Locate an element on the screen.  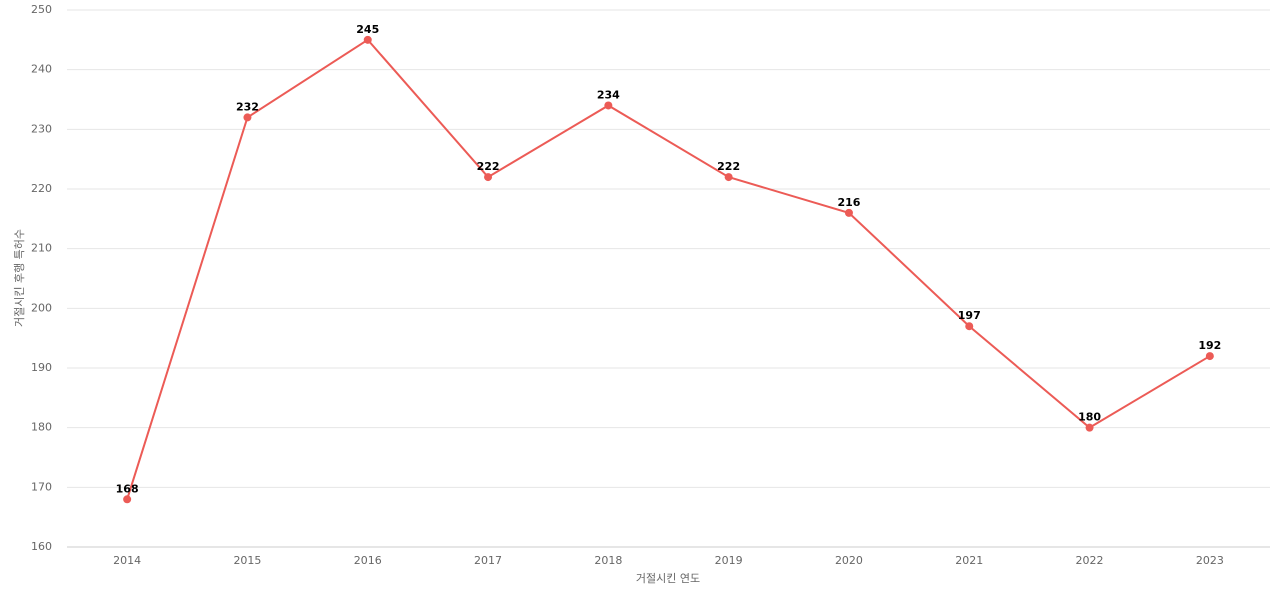
x-tick-label: 2020 is located at coordinates (849, 560).